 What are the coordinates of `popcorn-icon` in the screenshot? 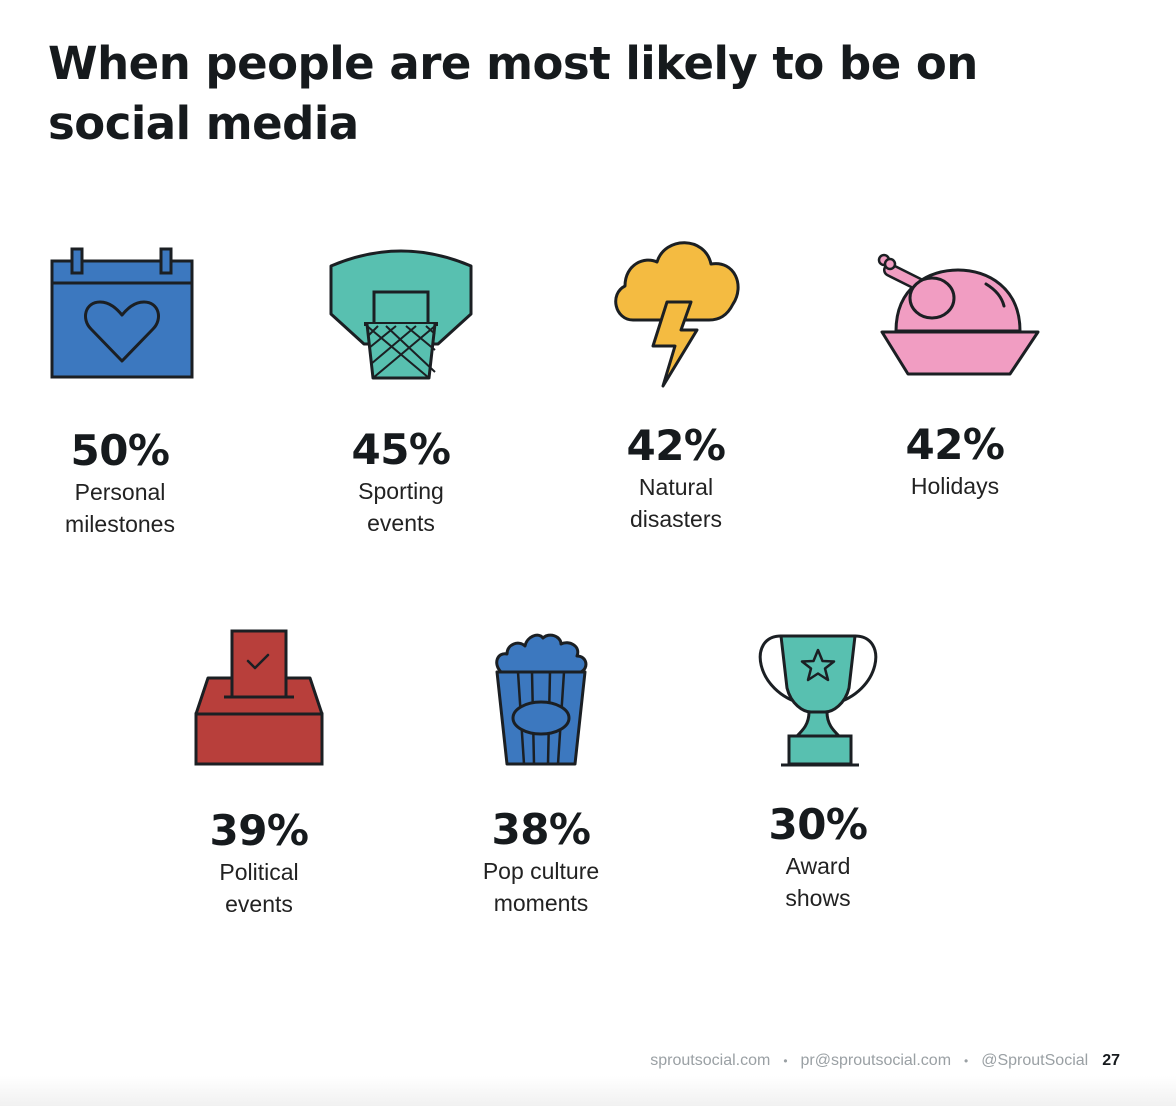 It's located at (541, 699).